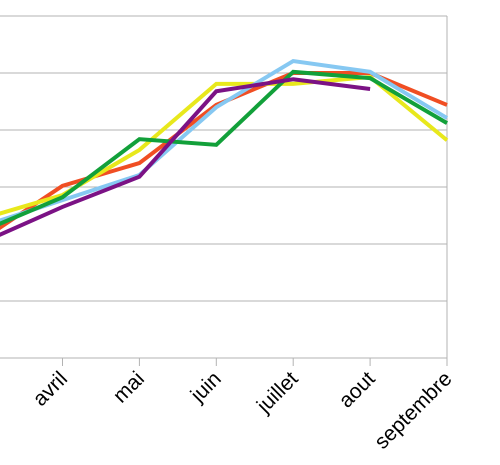 The height and width of the screenshot is (465, 500). I want to click on x-tick-label: juin, so click(206, 387).